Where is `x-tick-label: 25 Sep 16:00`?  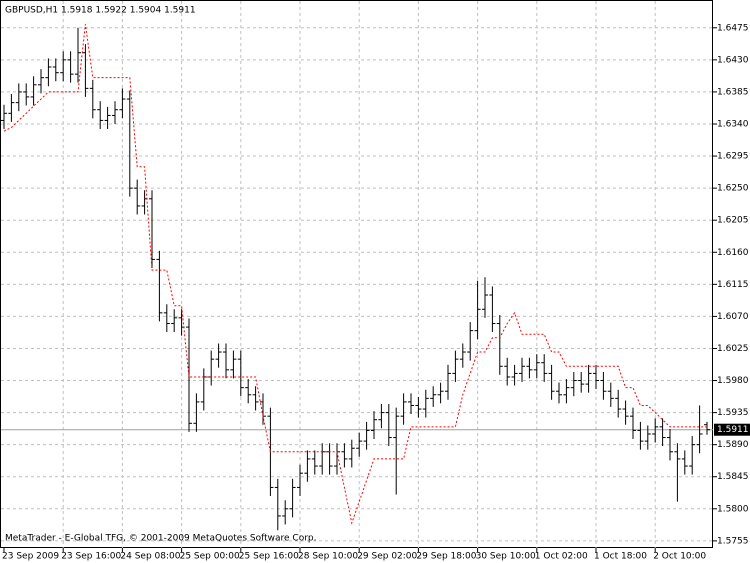 x-tick-label: 25 Sep 16:00 is located at coordinates (269, 557).